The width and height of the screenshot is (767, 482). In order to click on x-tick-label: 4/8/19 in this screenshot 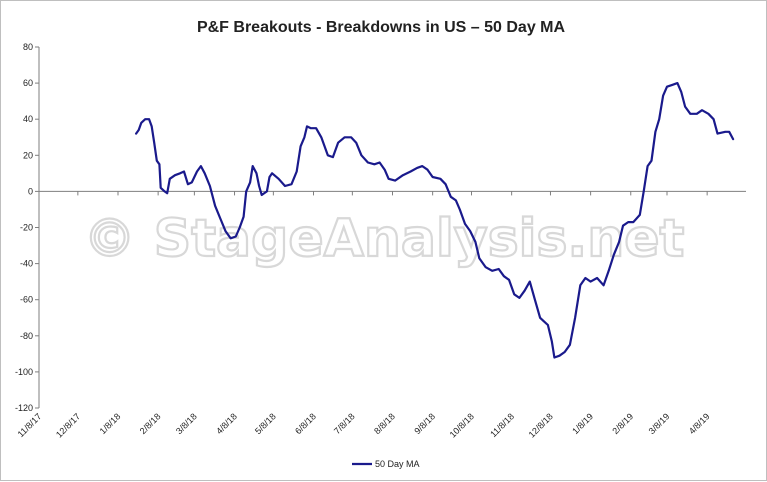, I will do `click(699, 423)`.